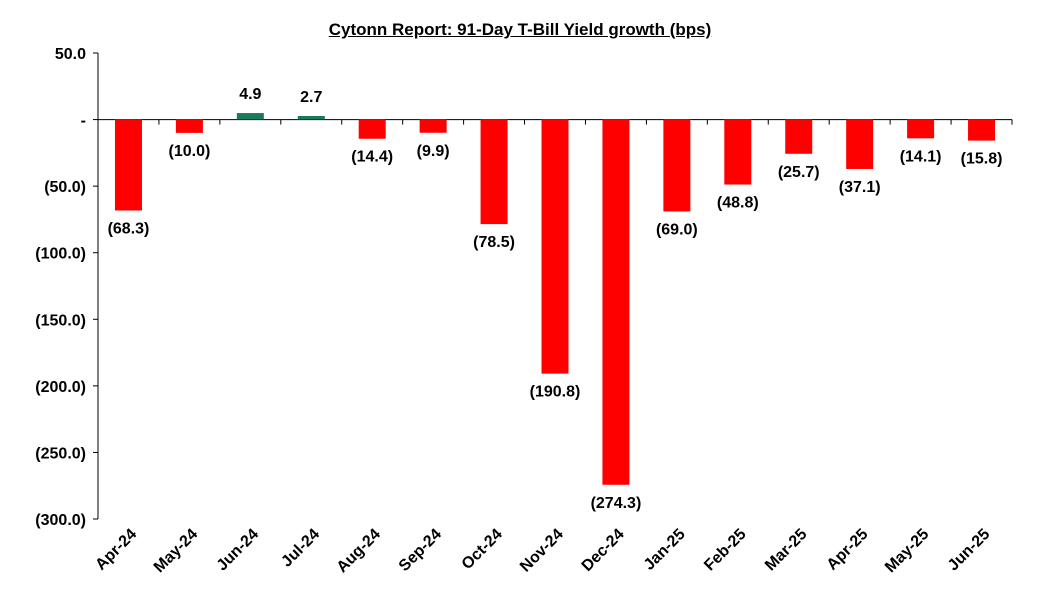  What do you see at coordinates (725, 550) in the screenshot?
I see `x-tick-label: Feb-25` at bounding box center [725, 550].